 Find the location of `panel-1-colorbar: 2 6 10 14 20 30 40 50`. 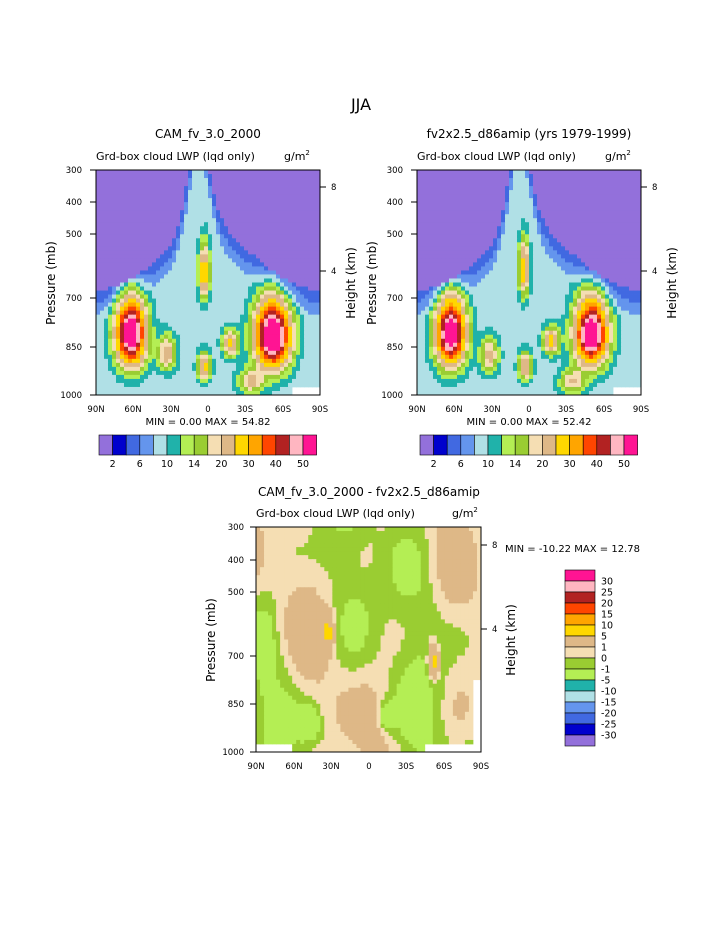

panel-1-colorbar: 2 6 10 14 20 30 40 50 is located at coordinates (207, 452).